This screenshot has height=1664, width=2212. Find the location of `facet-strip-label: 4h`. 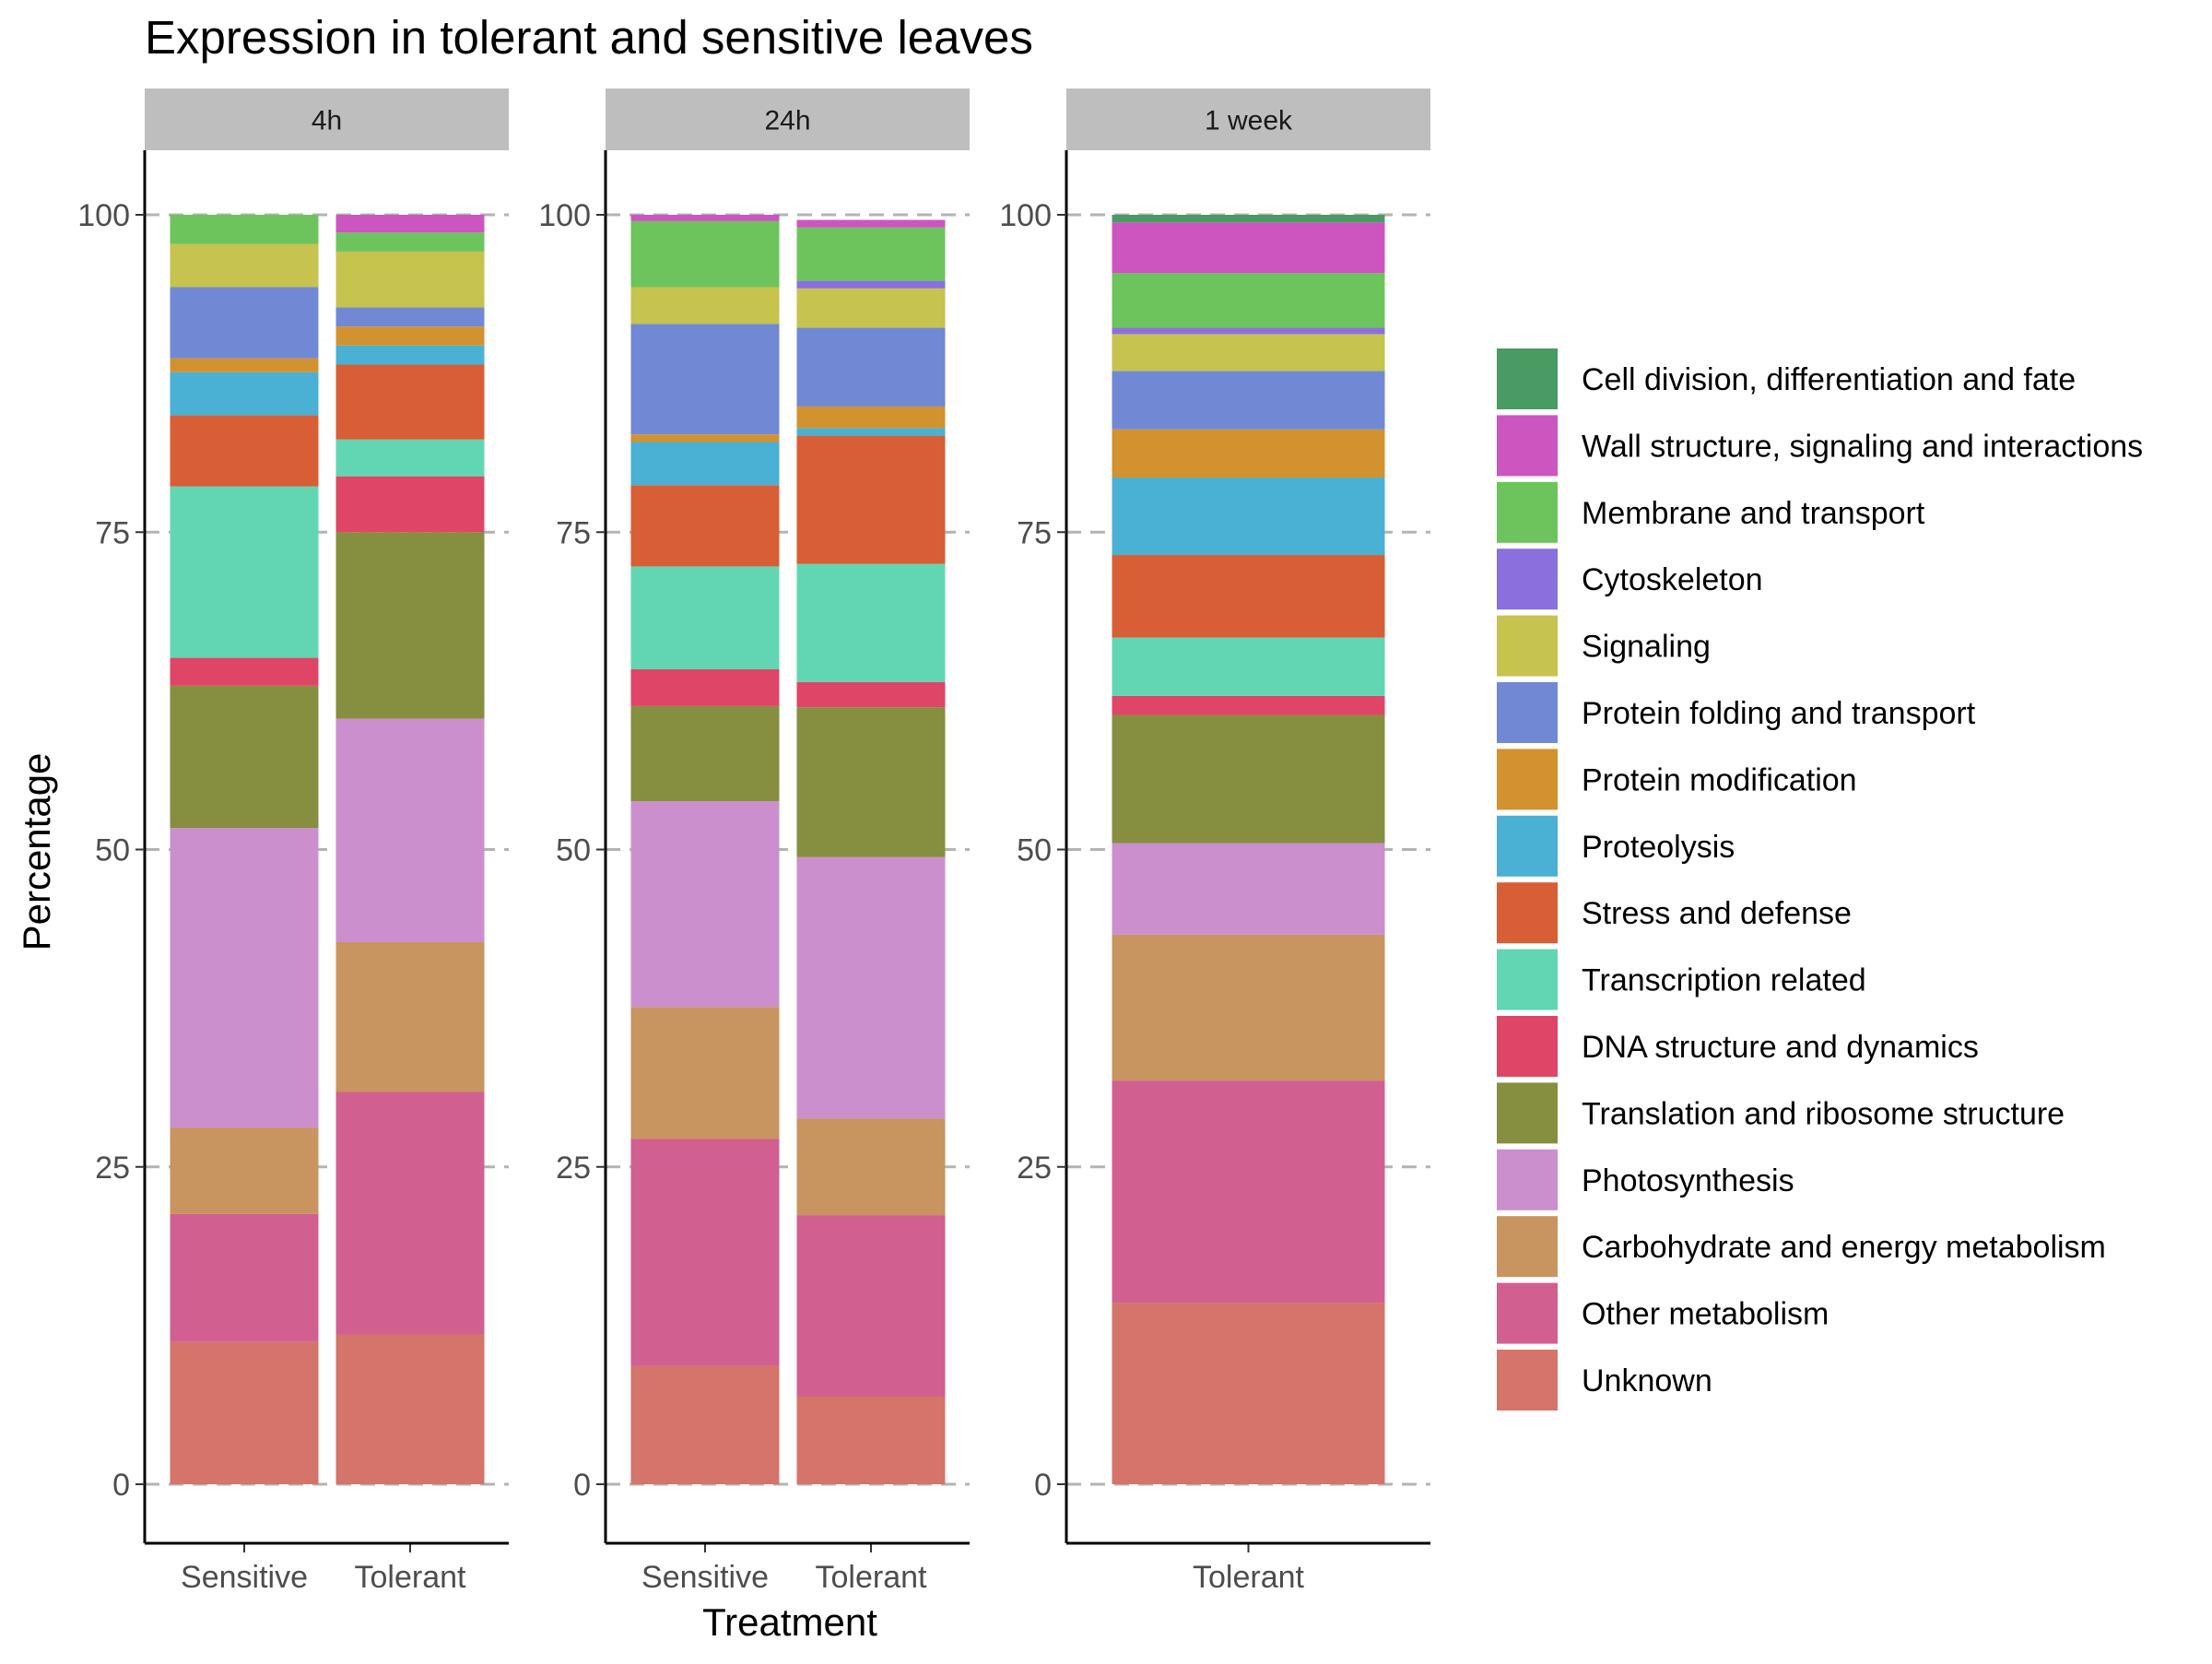

facet-strip-label: 4h is located at coordinates (327, 121).